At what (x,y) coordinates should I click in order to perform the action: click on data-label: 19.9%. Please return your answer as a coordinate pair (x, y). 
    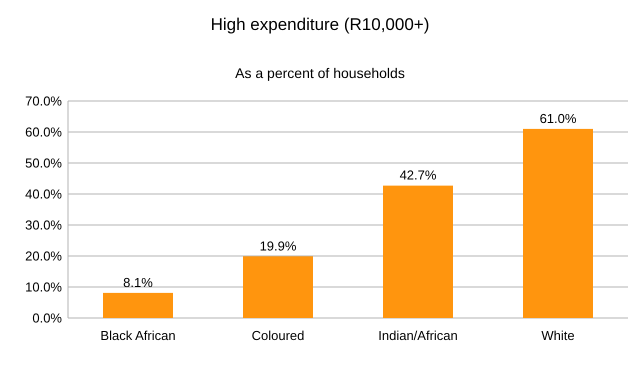
    Looking at the image, I should click on (278, 246).